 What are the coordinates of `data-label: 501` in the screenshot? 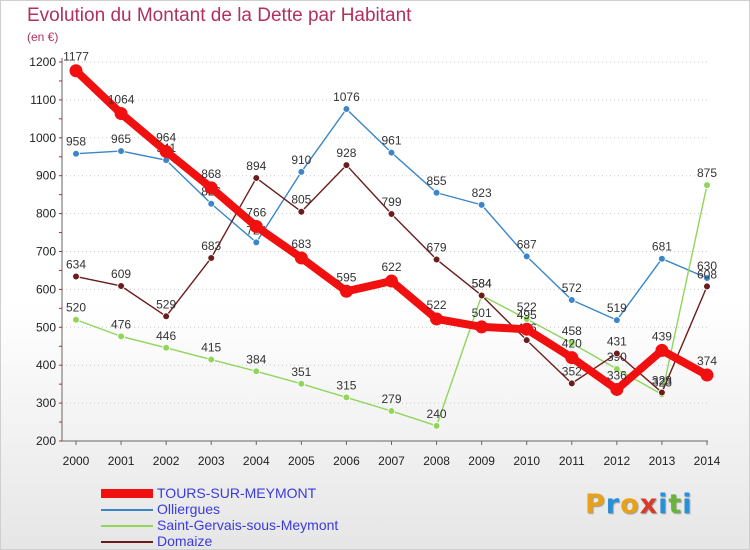 It's located at (482, 313).